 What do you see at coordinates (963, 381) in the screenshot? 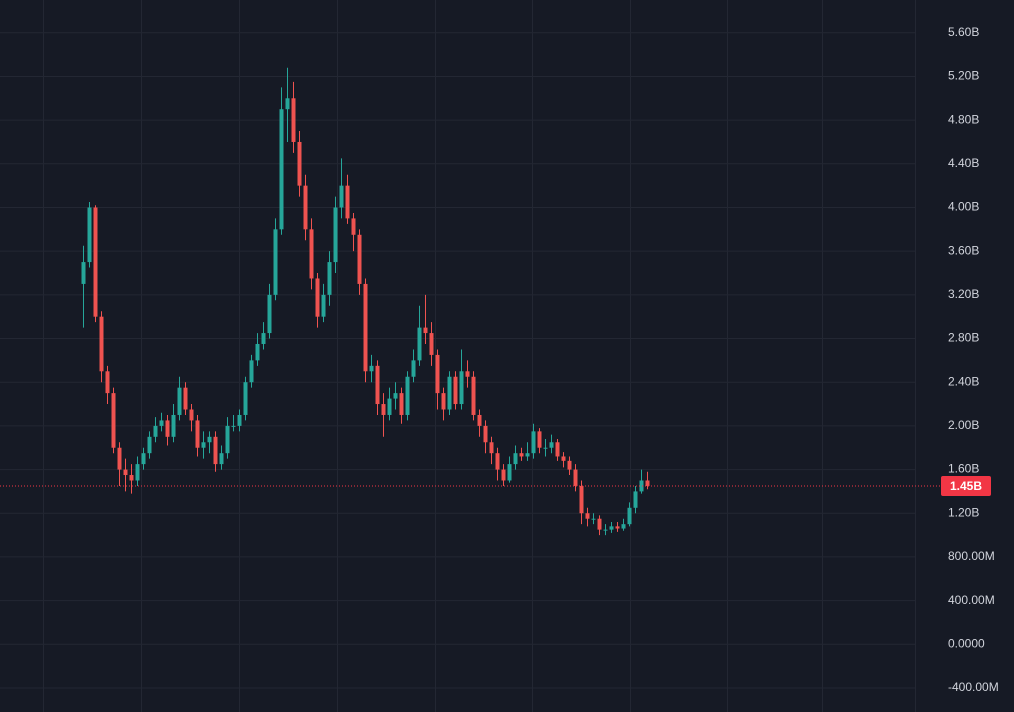
I see `y-tick-label: 2.40B` at bounding box center [963, 381].